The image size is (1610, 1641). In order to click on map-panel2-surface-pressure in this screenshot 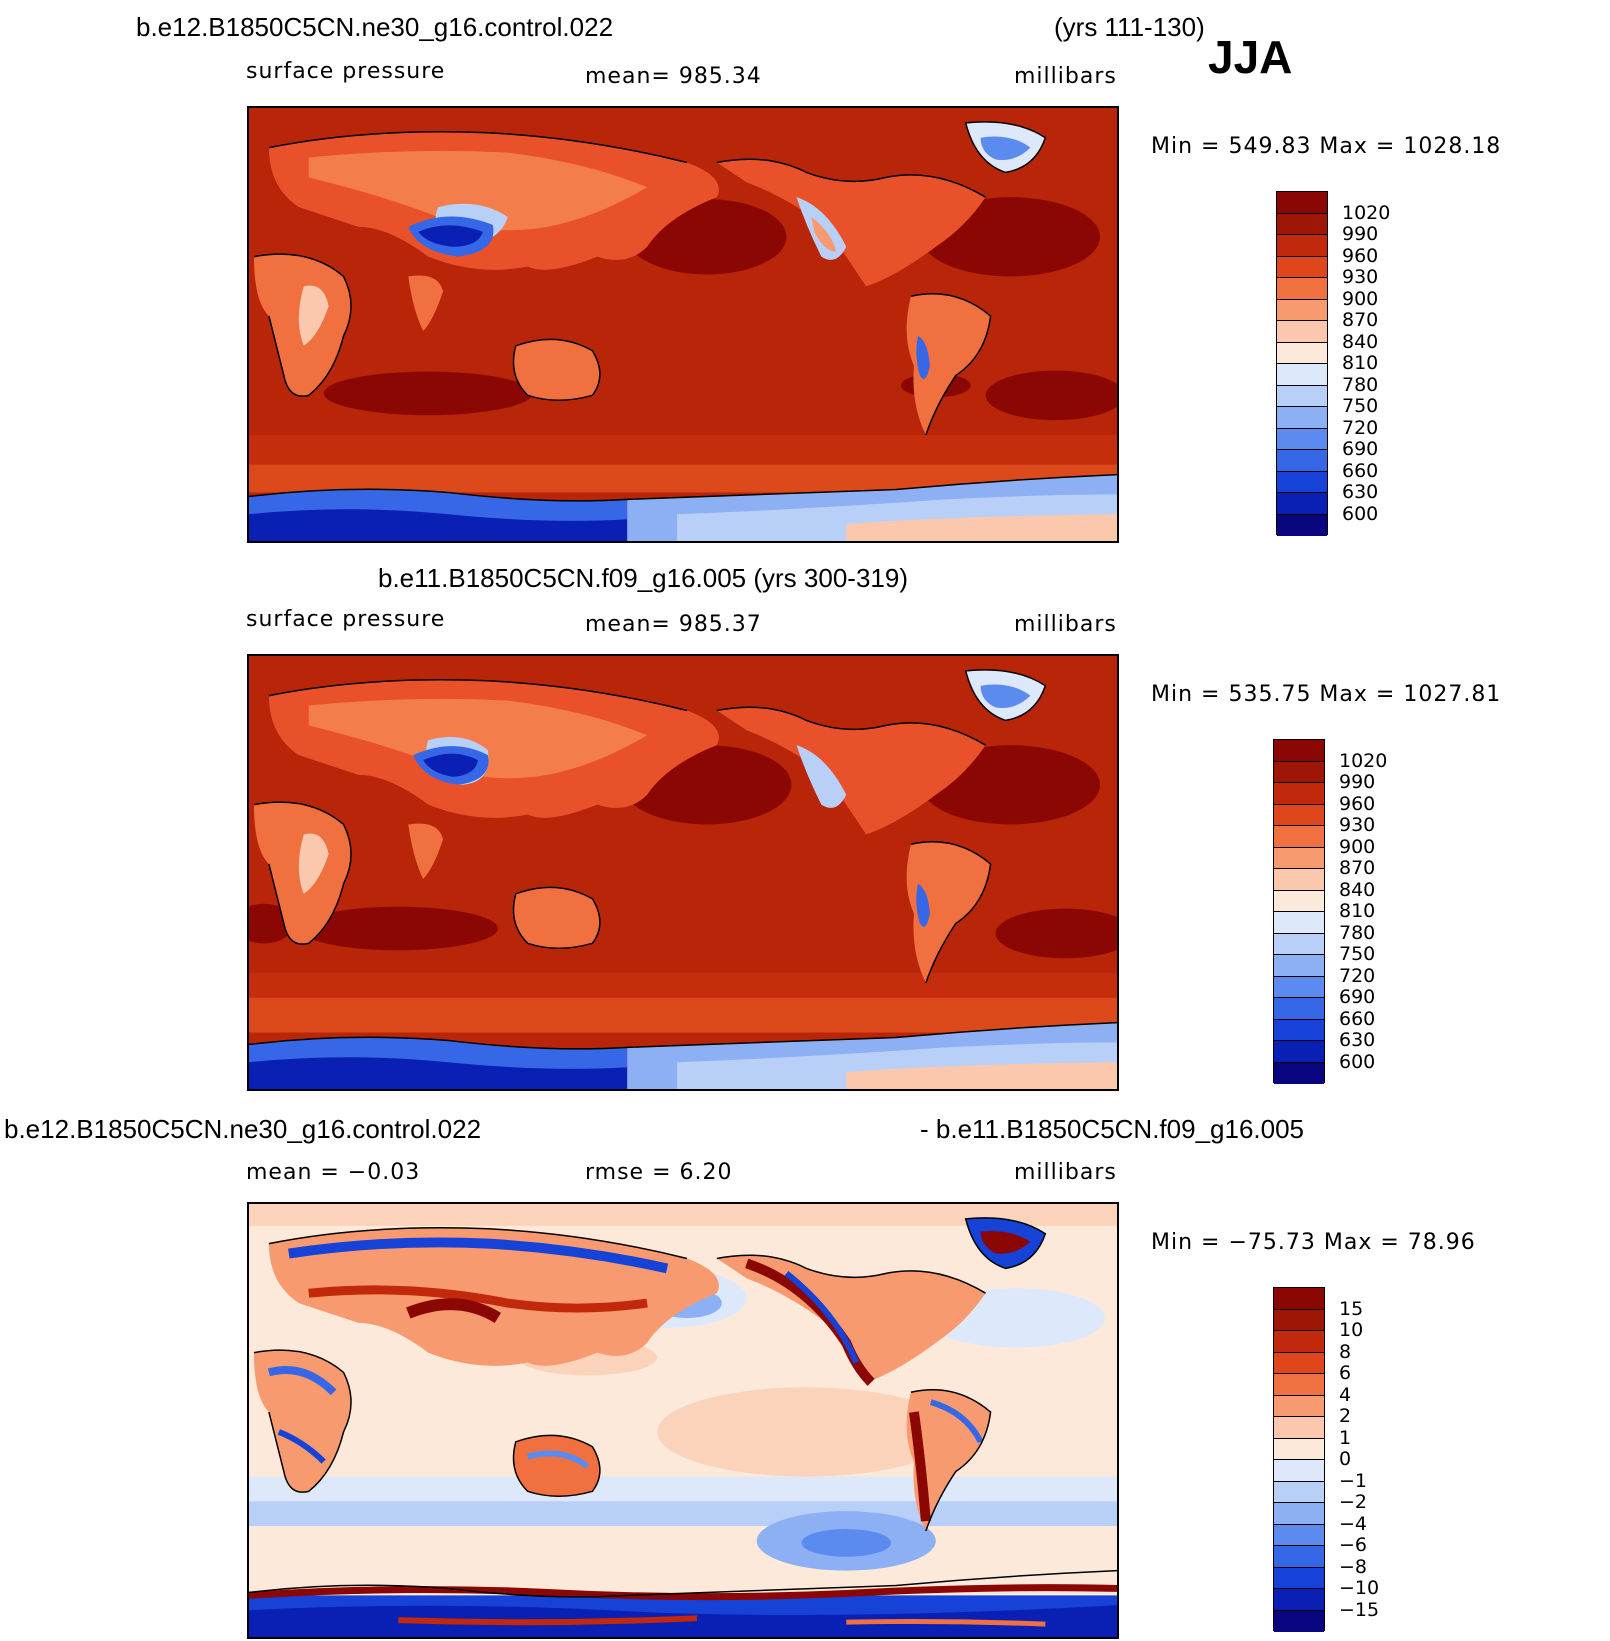, I will do `click(683, 872)`.